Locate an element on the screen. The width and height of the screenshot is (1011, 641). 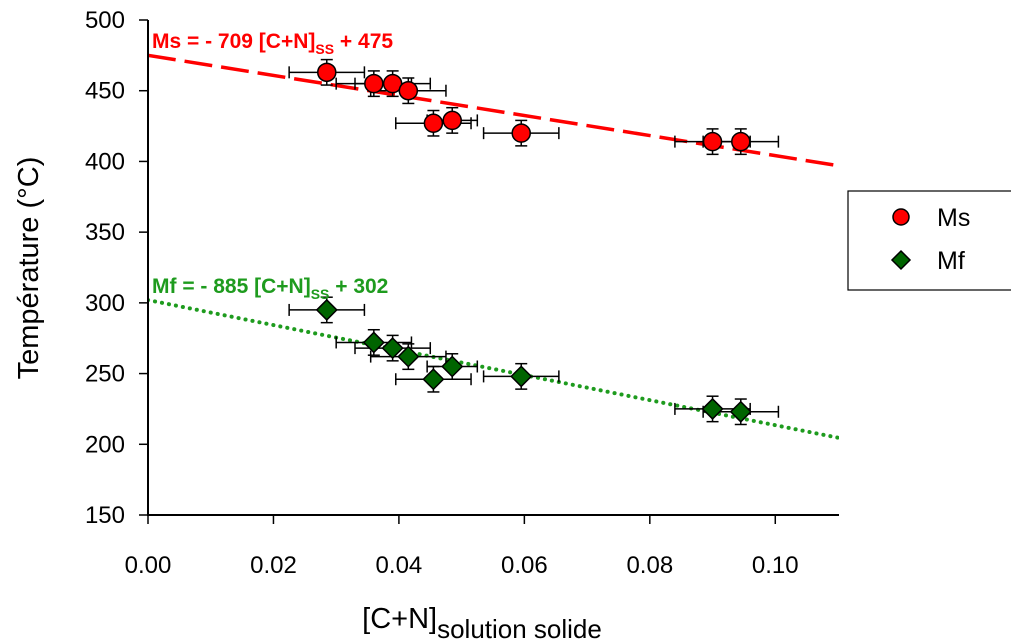
ms-equation-subscript: SS is located at coordinates (324, 49).